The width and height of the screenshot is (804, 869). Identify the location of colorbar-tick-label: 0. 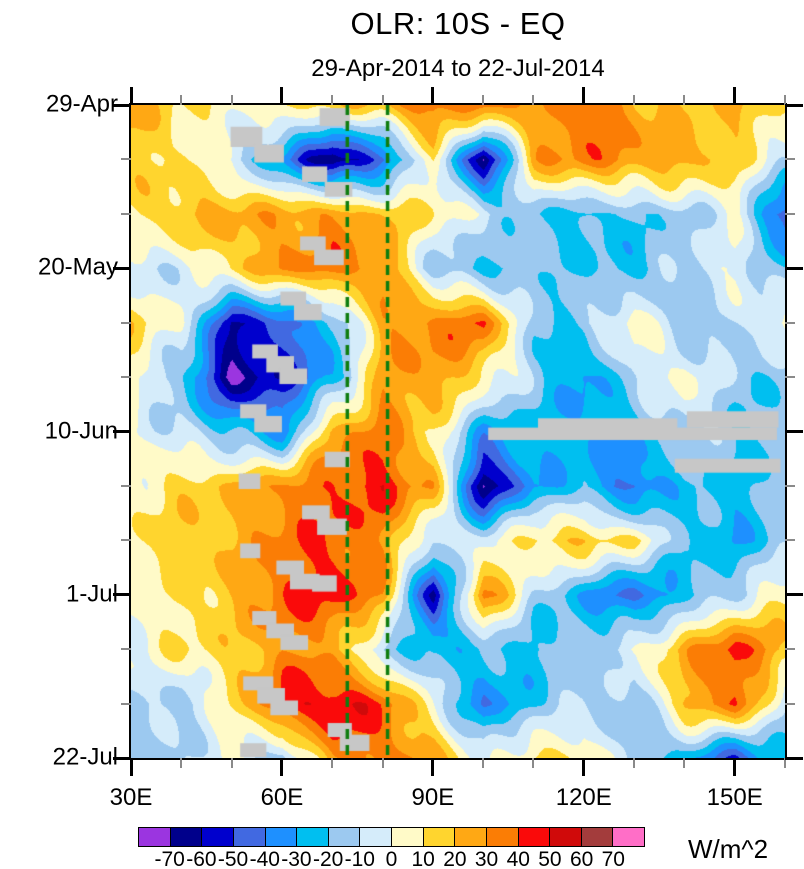
(391, 858).